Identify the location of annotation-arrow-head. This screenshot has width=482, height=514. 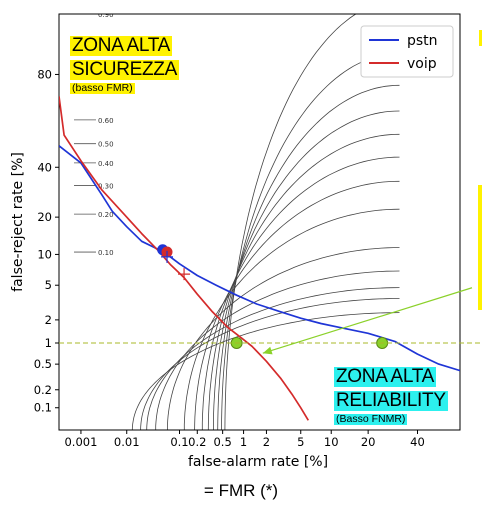
(267, 350).